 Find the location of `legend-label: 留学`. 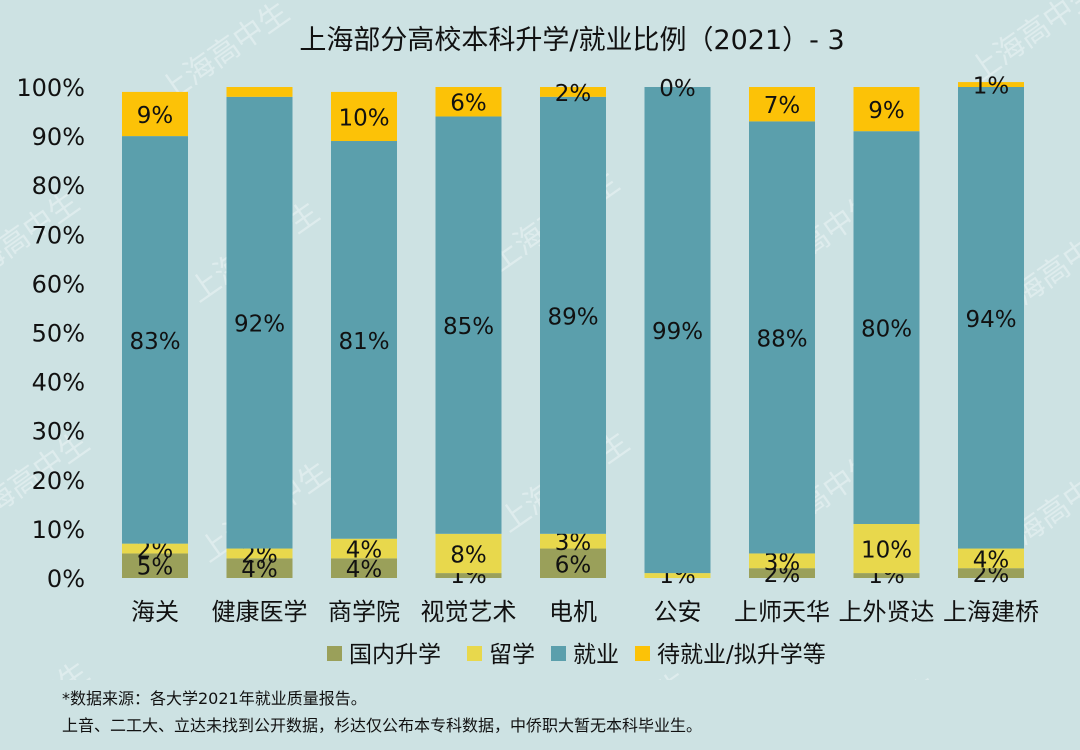

legend-label: 留学 is located at coordinates (512, 655).